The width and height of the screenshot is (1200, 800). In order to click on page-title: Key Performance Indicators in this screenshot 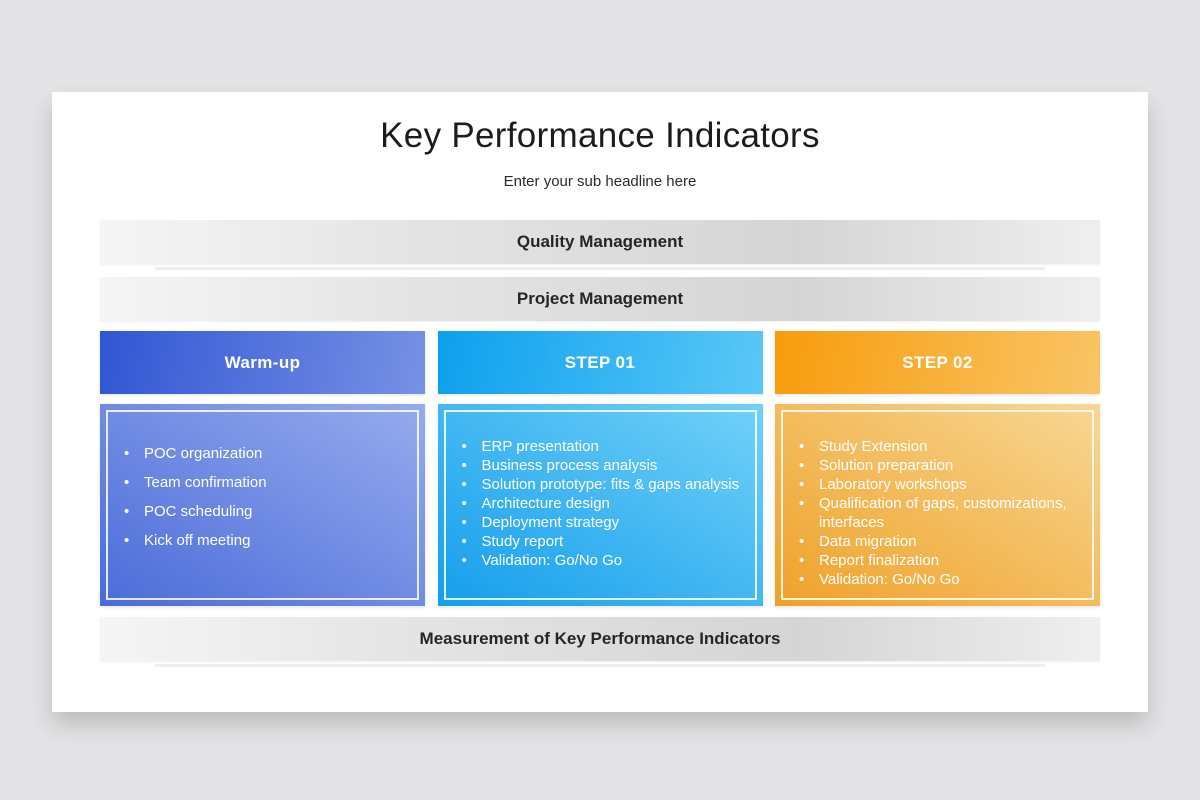, I will do `click(600, 135)`.